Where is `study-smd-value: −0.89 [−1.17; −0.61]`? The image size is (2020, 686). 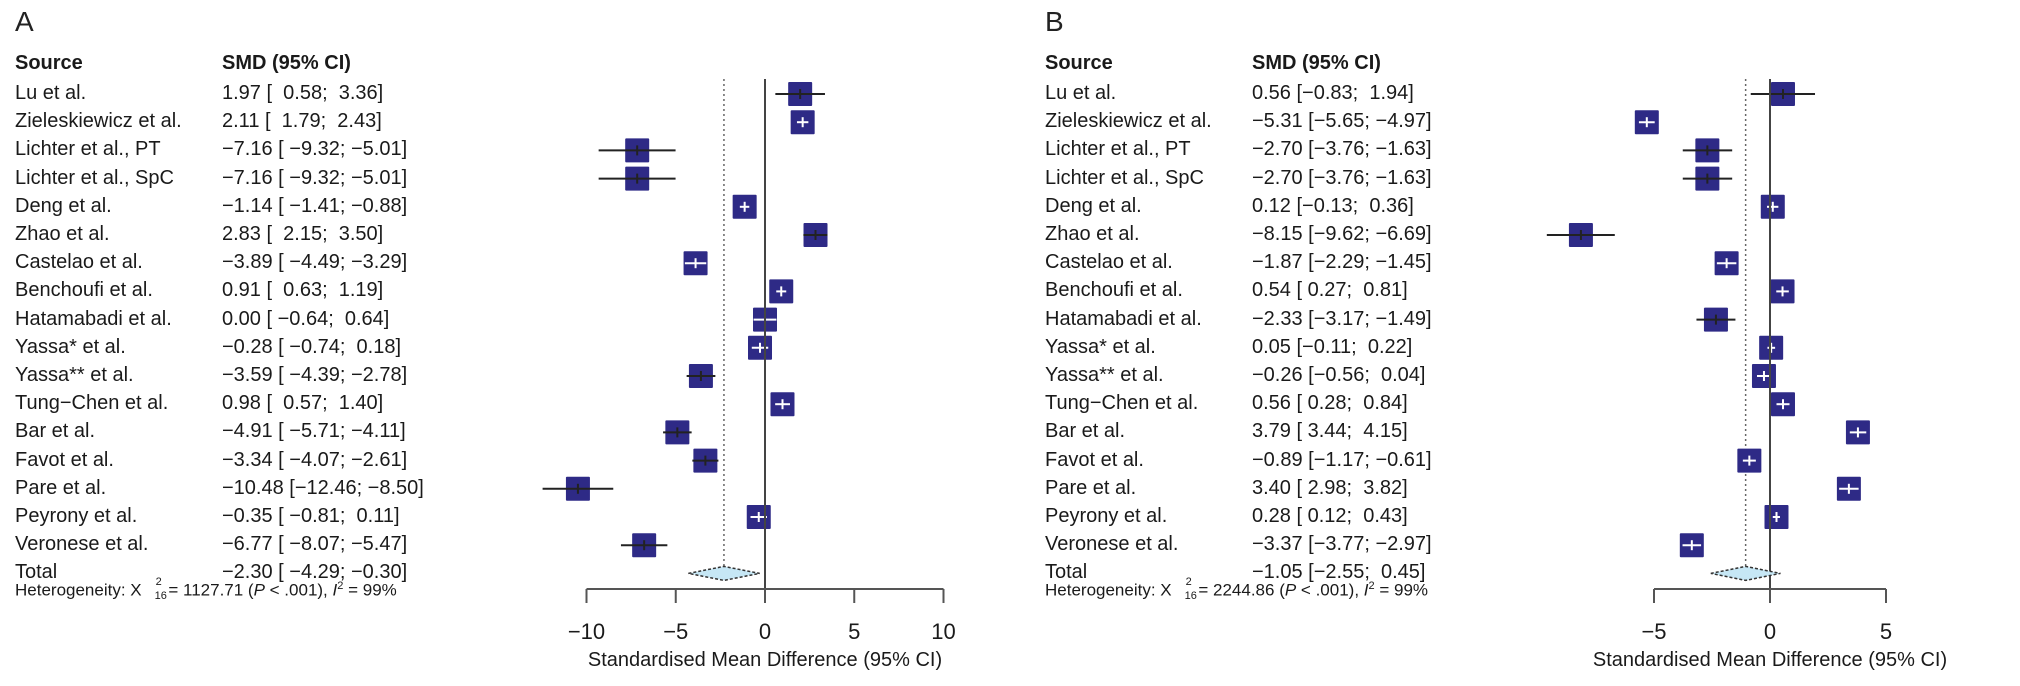
study-smd-value: −0.89 [−1.17; −0.61] is located at coordinates (1342, 459).